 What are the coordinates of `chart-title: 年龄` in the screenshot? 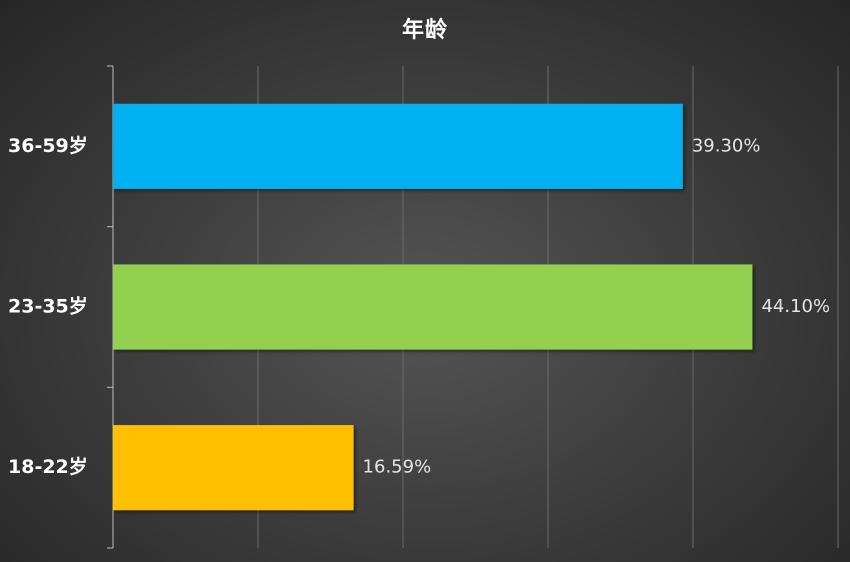 It's located at (424, 30).